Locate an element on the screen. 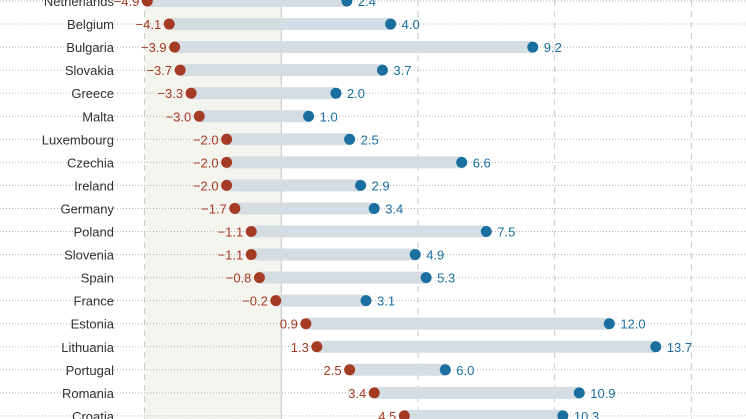 The width and height of the screenshot is (746, 419). high-value-label: 6.0 is located at coordinates (465, 370).